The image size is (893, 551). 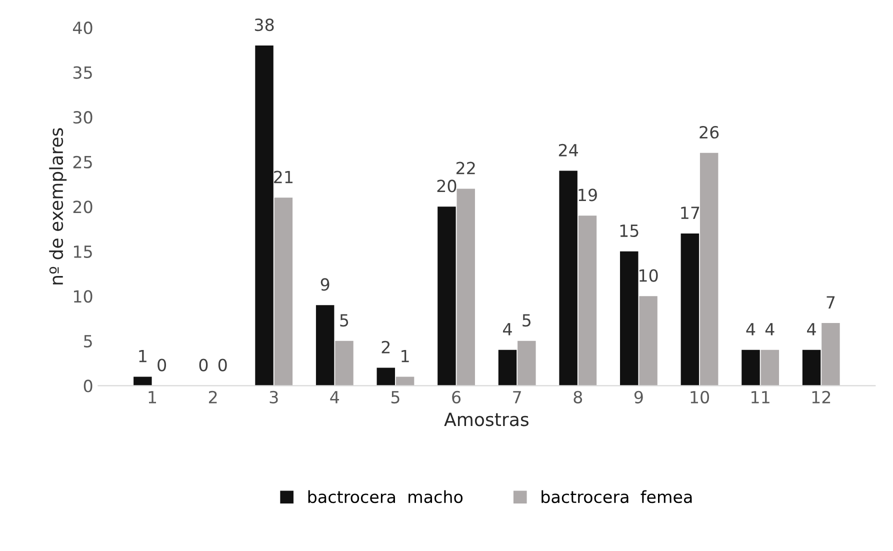 I want to click on x-tick-label: 4, so click(x=335, y=397).